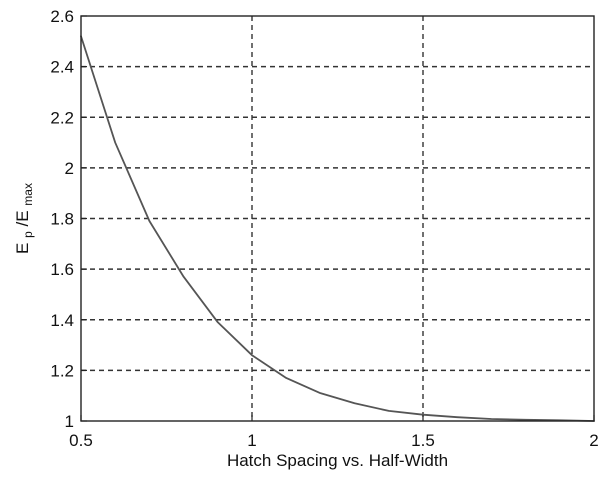 Image resolution: width=604 pixels, height=484 pixels. Describe the element at coordinates (62, 67) in the screenshot. I see `y-tick-label: 2.4` at that location.